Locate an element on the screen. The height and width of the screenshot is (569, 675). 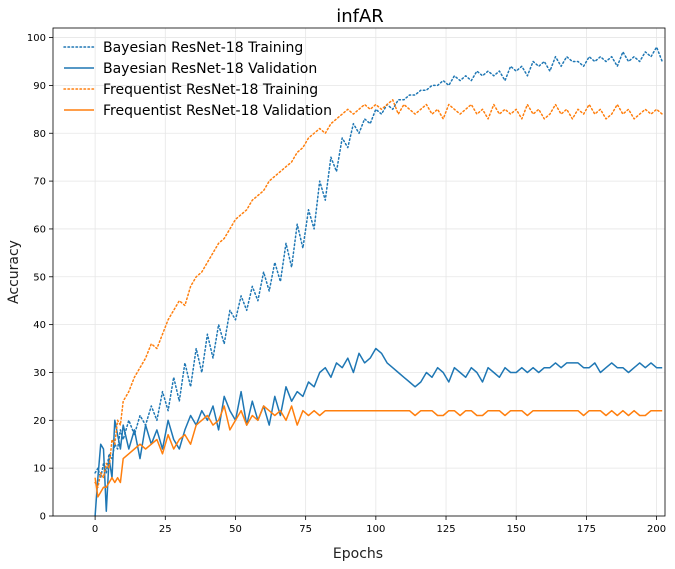
x-tick-label: 150 is located at coordinates (516, 529).